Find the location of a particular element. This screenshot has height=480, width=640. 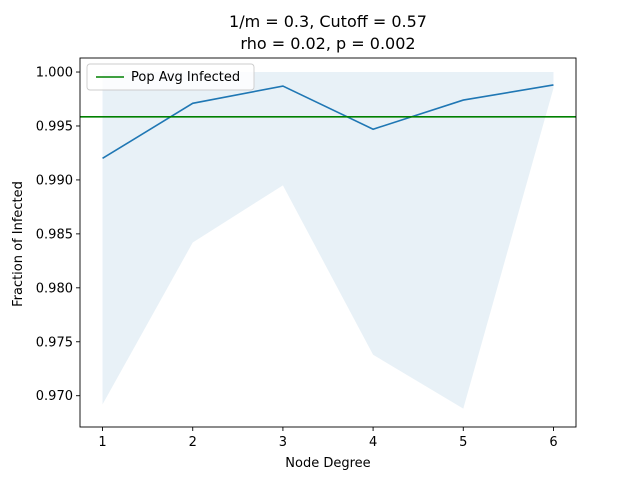

legend-label-pop-avg: Pop Avg Infected is located at coordinates (185, 77).